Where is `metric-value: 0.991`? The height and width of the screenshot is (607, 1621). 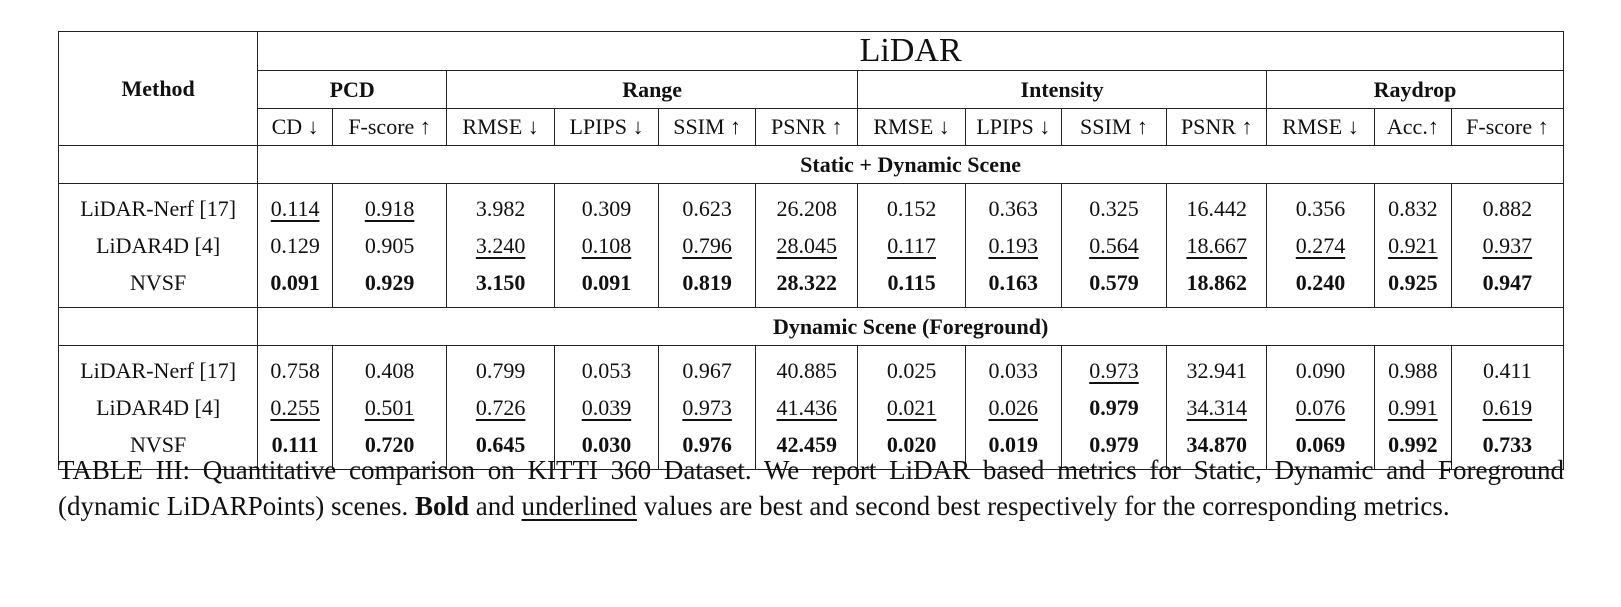
metric-value: 0.991 is located at coordinates (1413, 407).